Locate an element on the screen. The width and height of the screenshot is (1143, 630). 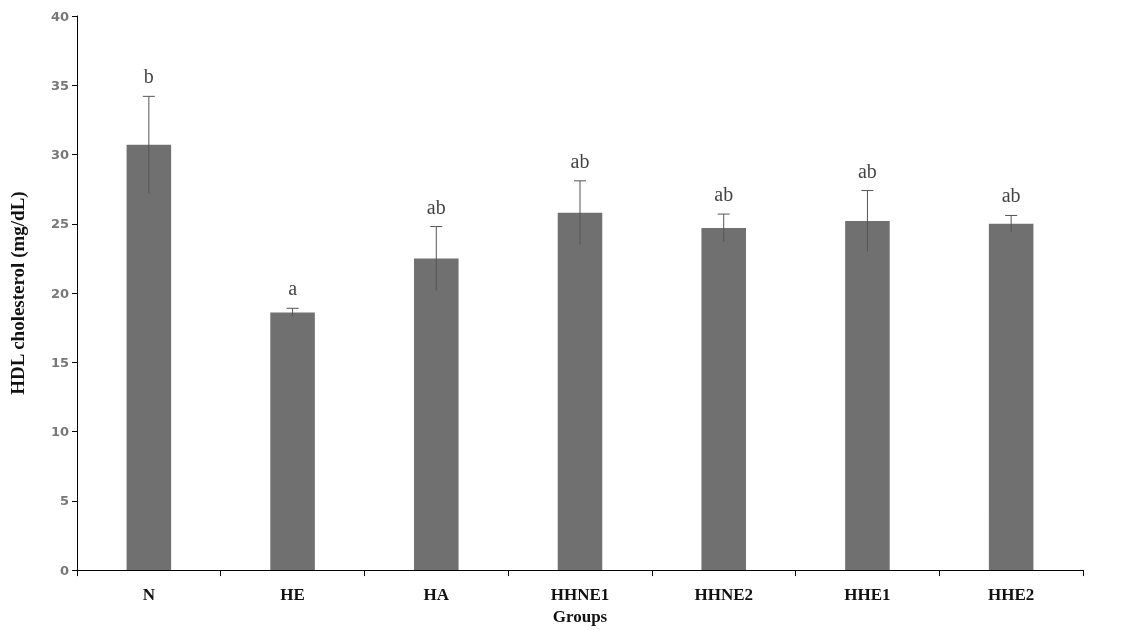
x-tick-label: HE is located at coordinates (292, 595).